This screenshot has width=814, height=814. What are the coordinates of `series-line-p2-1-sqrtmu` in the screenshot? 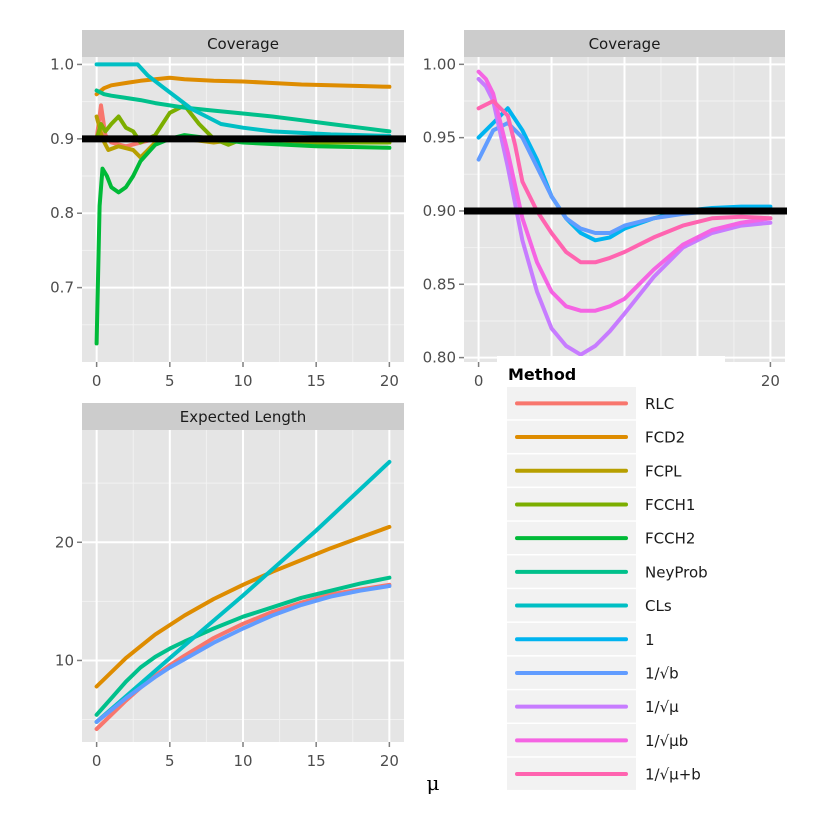 It's located at (624, 217).